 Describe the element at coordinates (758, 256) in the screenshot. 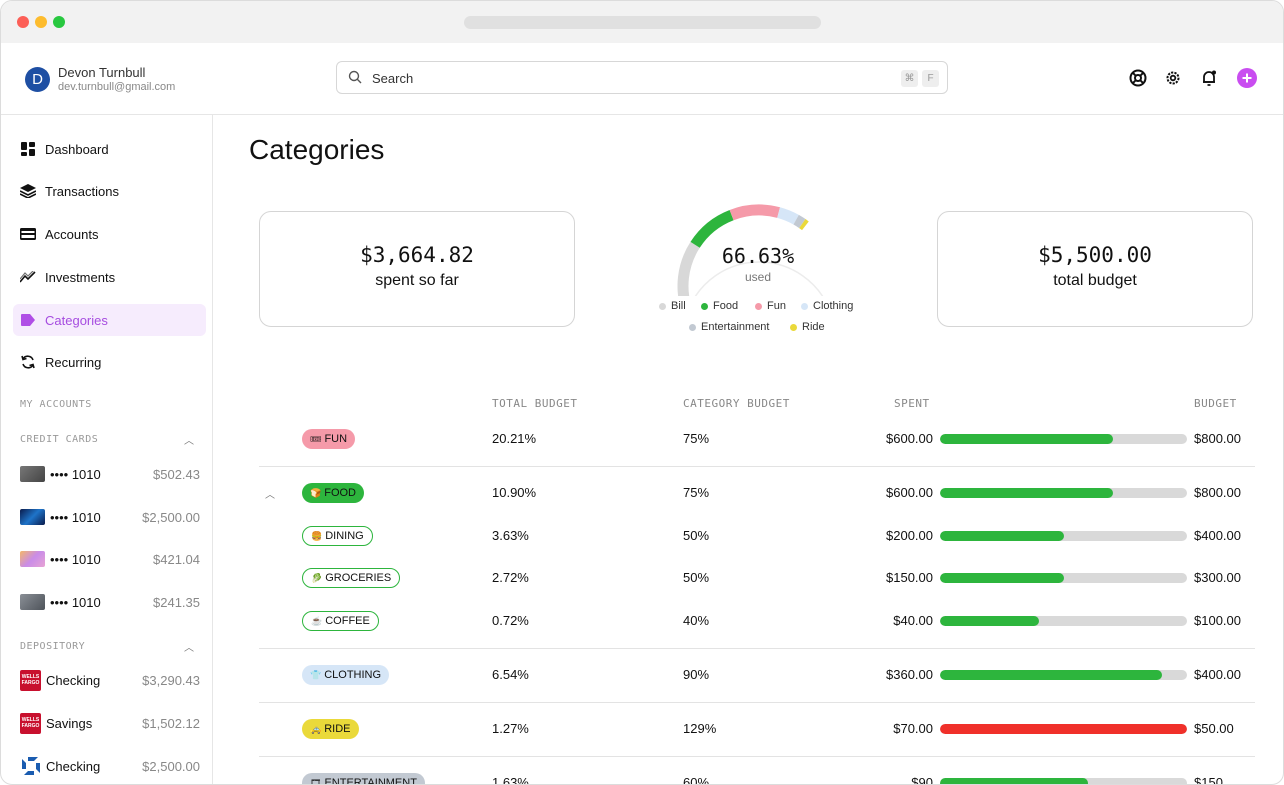

I see `gauge-percent: 66.63%` at that location.